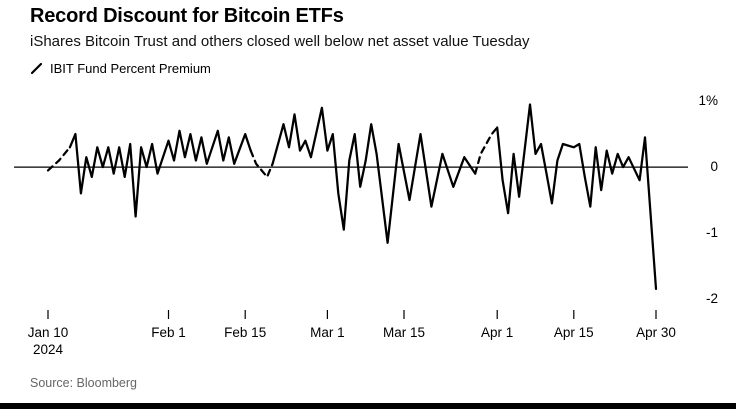  What do you see at coordinates (714, 167) in the screenshot?
I see `y-axis-label: 0` at bounding box center [714, 167].